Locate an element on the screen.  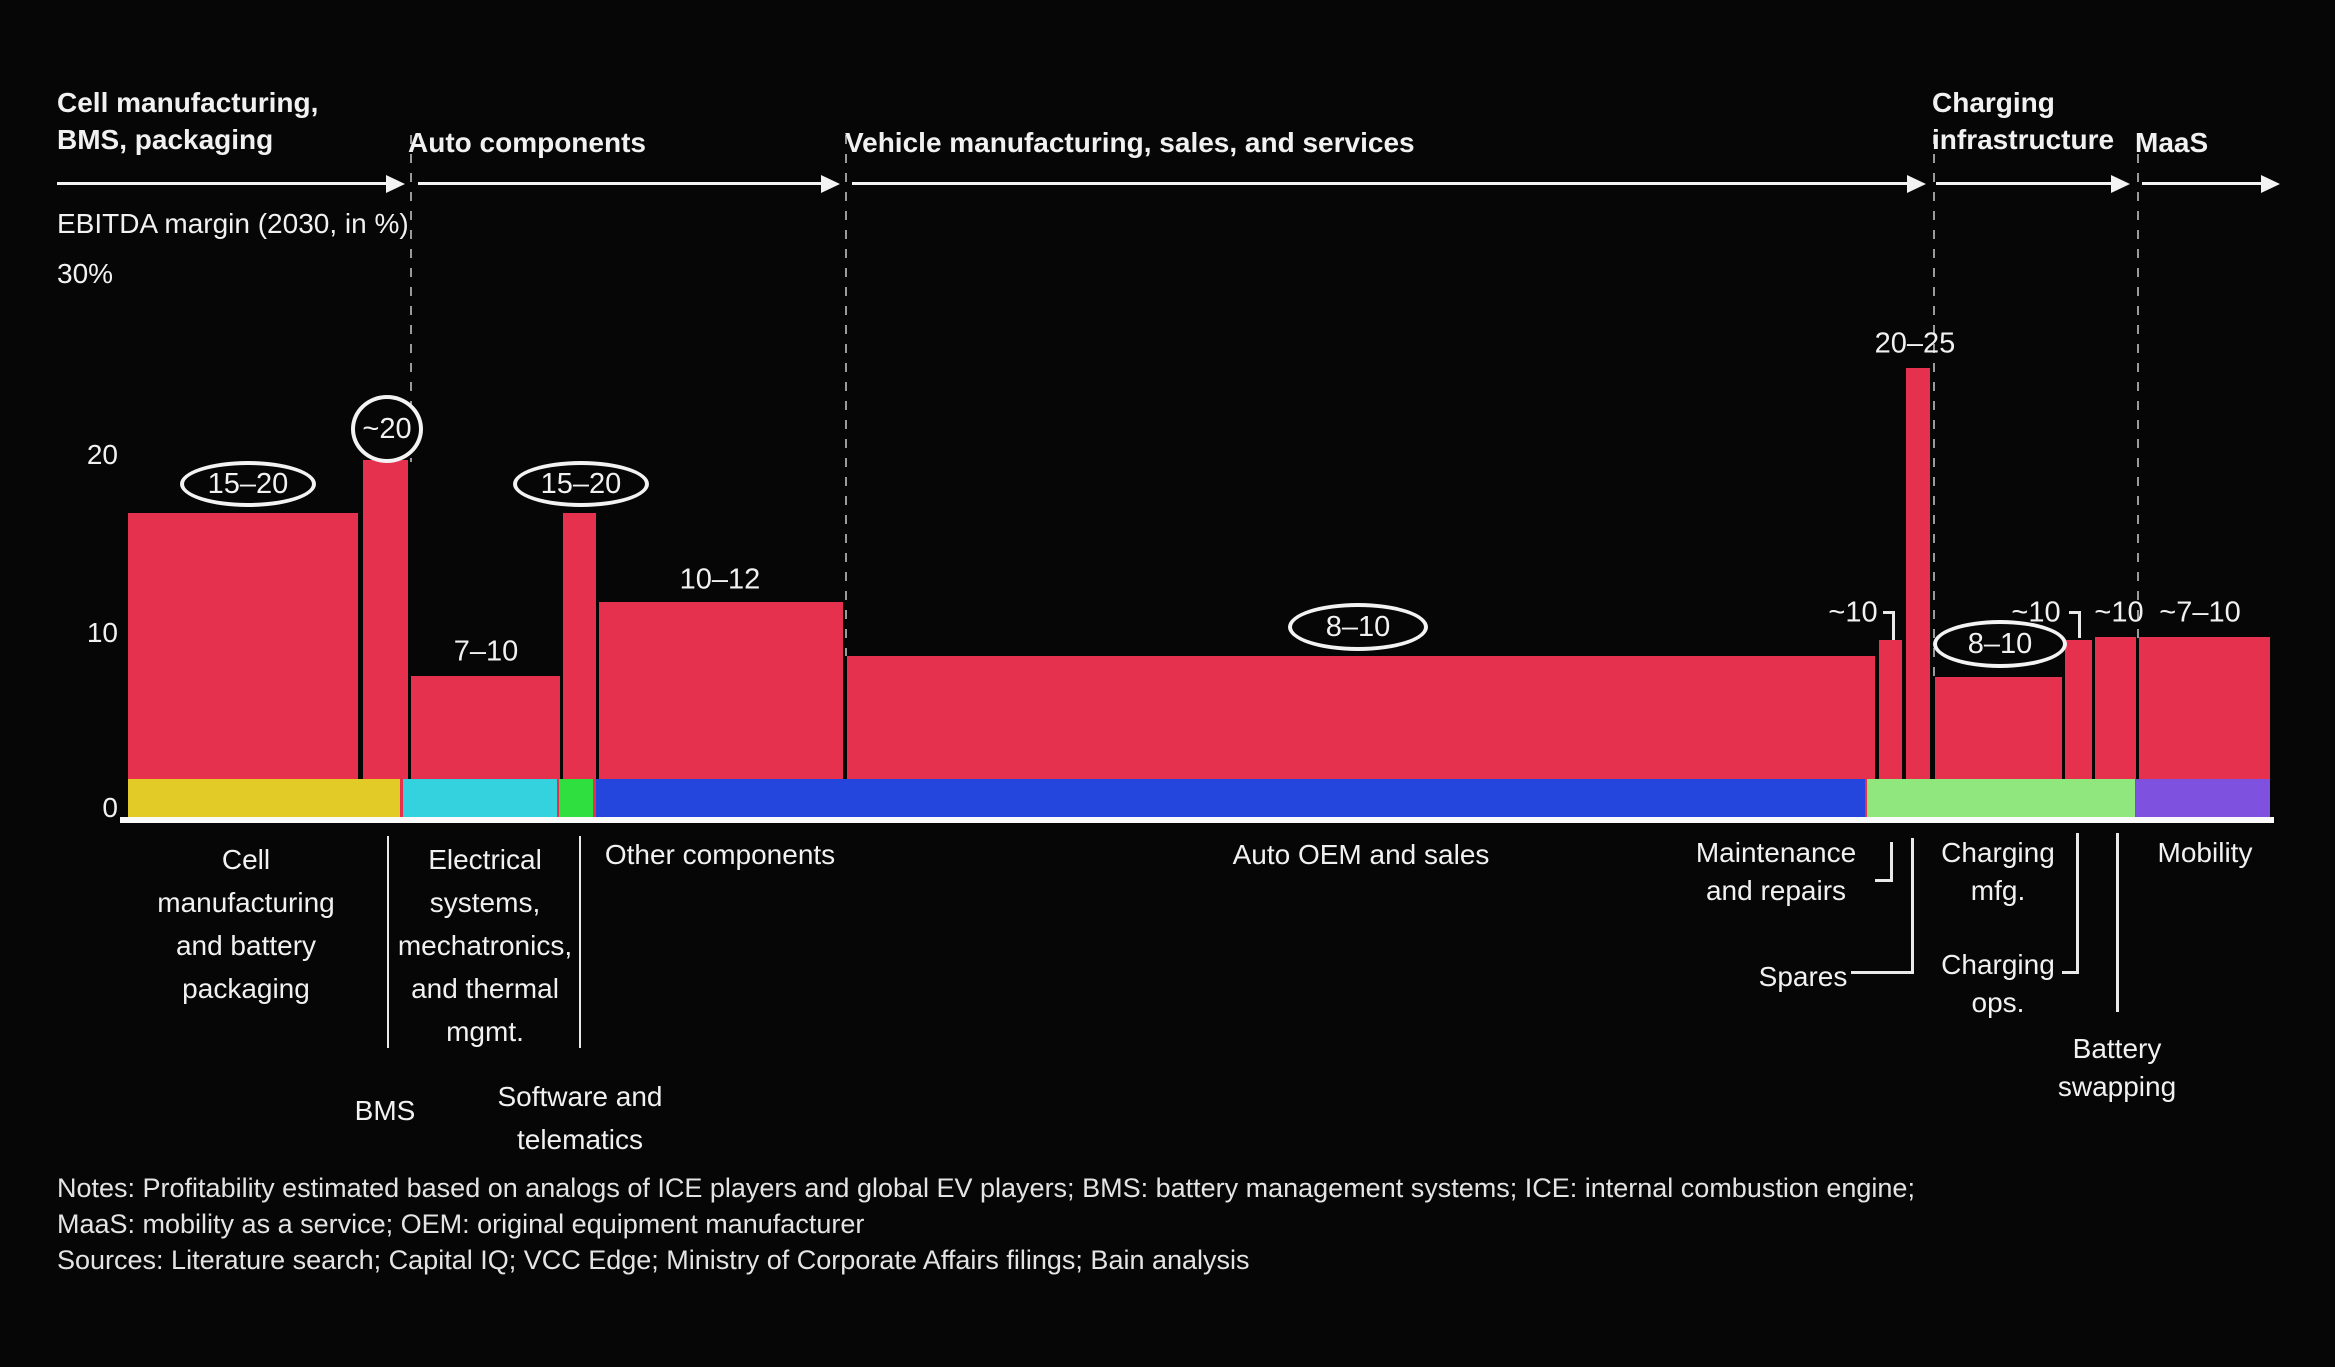
category-label-auto-oem: Auto OEM and sales is located at coordinates (1361, 855).